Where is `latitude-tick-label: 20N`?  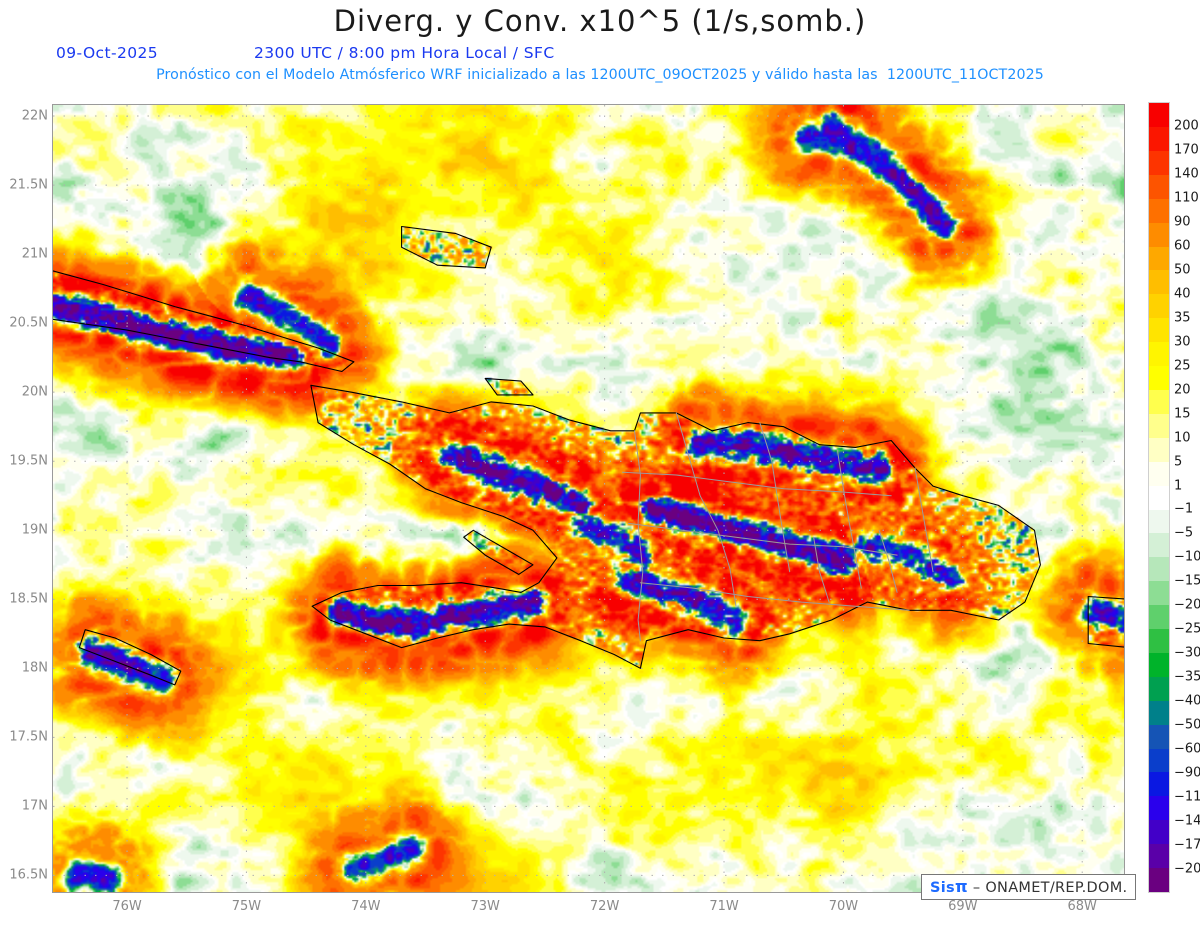 latitude-tick-label: 20N is located at coordinates (34, 392).